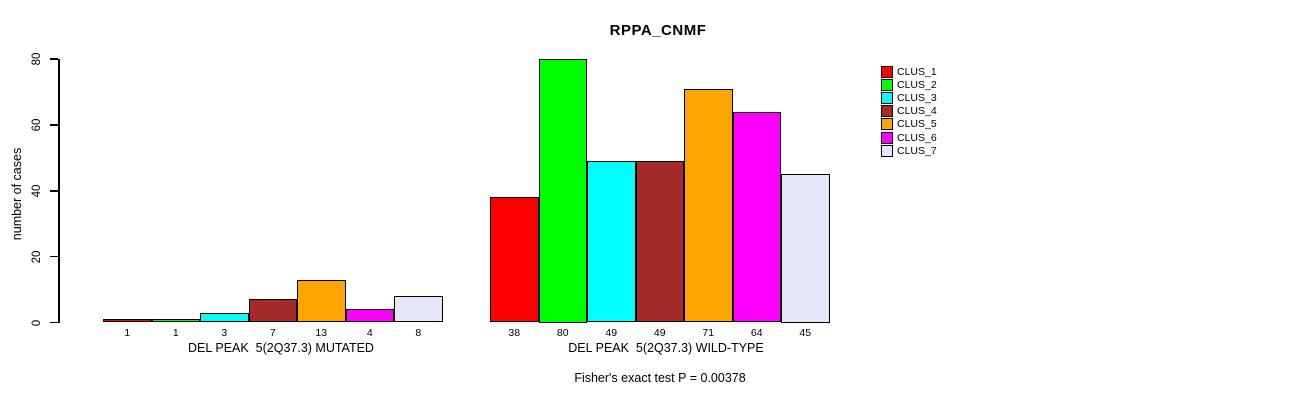  Describe the element at coordinates (127, 321) in the screenshot. I see `bar-clus_1-group0` at that location.